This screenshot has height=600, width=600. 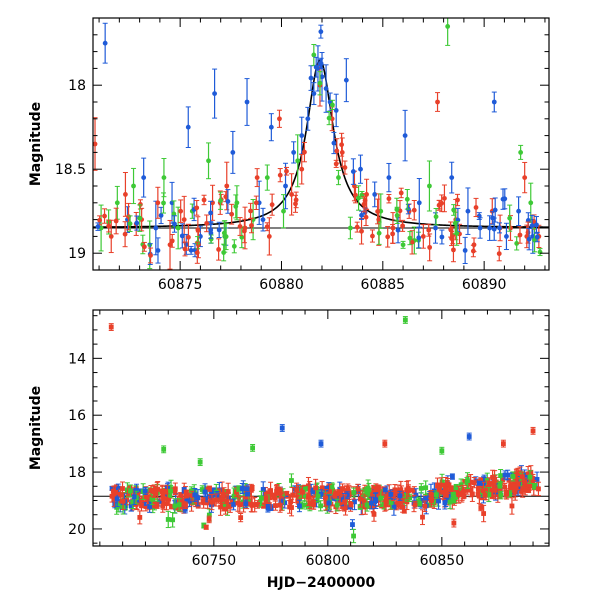 I want to click on data-point-green, so click(x=284, y=211).